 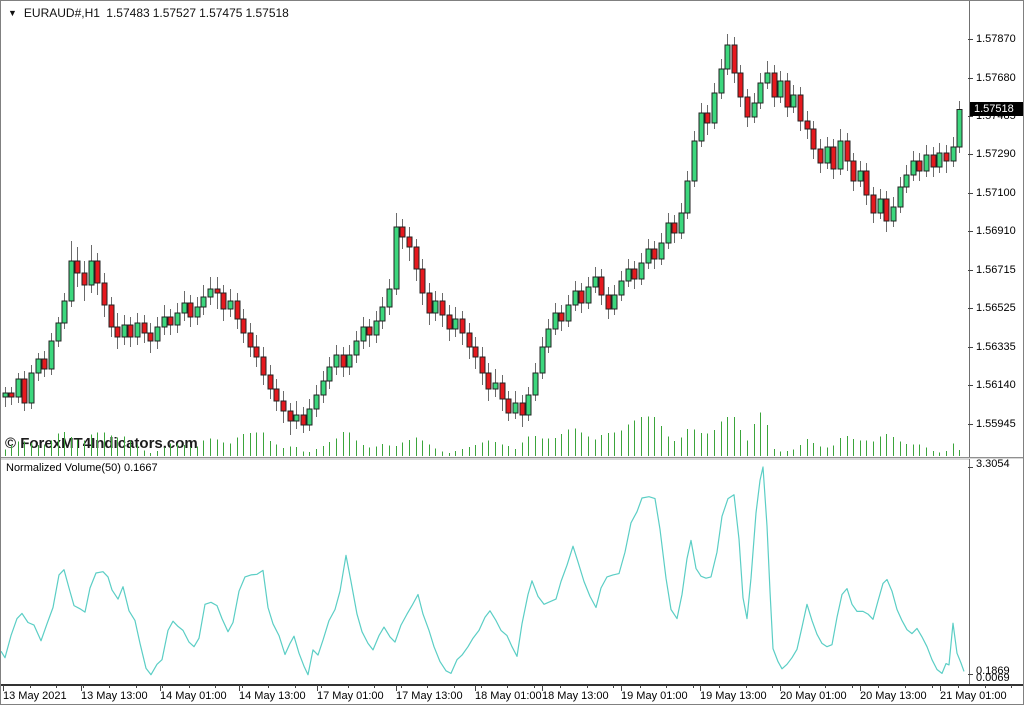 What do you see at coordinates (996, 193) in the screenshot?
I see `price-axis-label: 1.57100` at bounding box center [996, 193].